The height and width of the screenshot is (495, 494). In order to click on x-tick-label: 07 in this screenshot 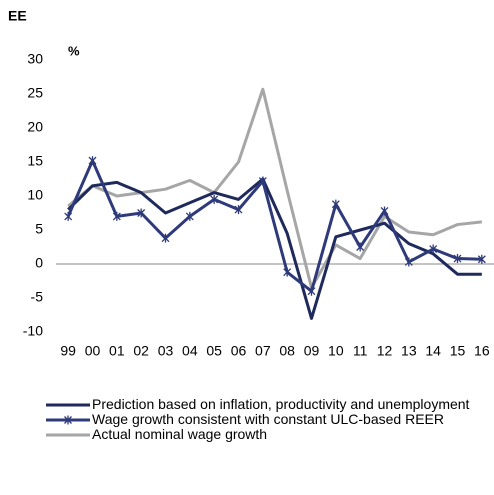, I will do `click(263, 351)`.